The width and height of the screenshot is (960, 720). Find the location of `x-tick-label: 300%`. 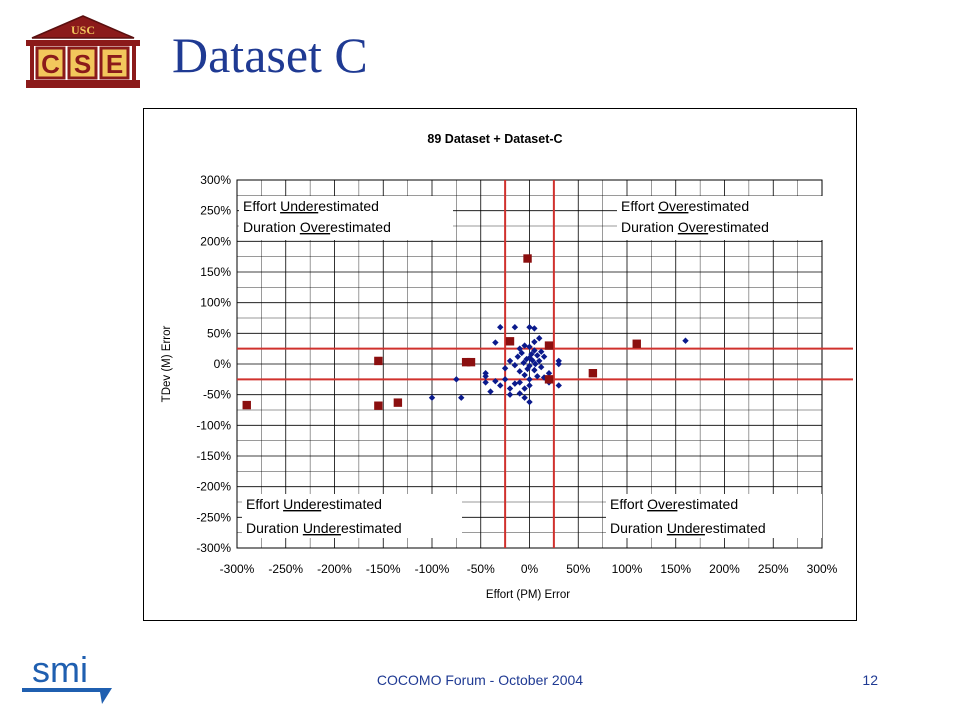

x-tick-label: 300% is located at coordinates (822, 569).